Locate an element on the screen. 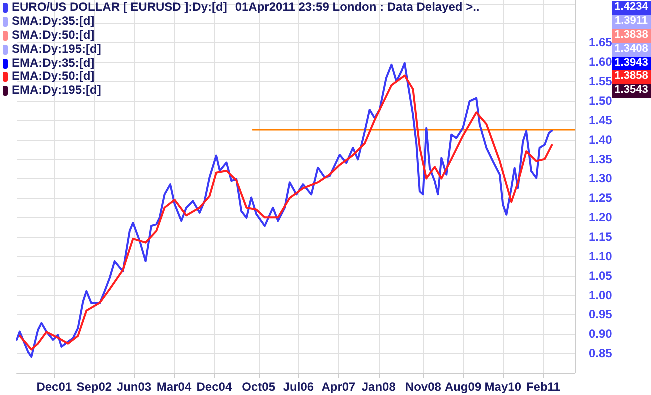  chart-title: 01Apr2011 23:59 London : Data Delayed >.. is located at coordinates (357, 7).